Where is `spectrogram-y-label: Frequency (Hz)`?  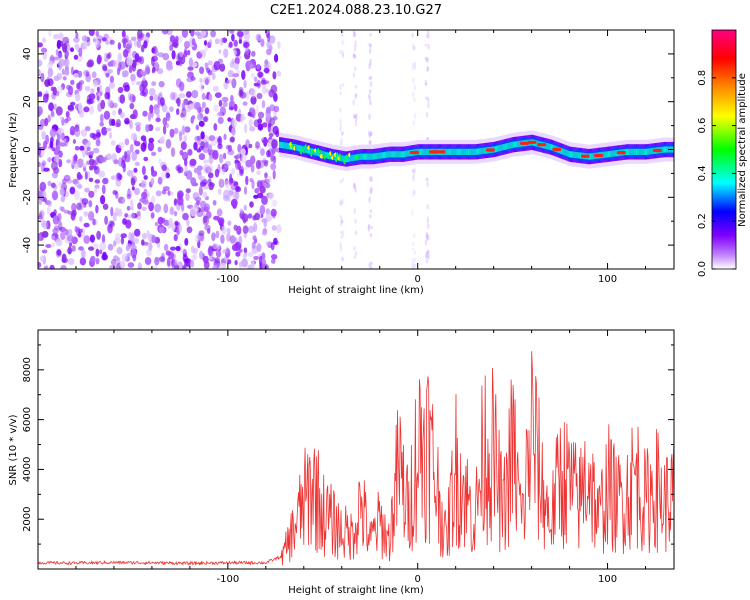
spectrogram-y-label: Frequency (Hz) is located at coordinates (13, 150).